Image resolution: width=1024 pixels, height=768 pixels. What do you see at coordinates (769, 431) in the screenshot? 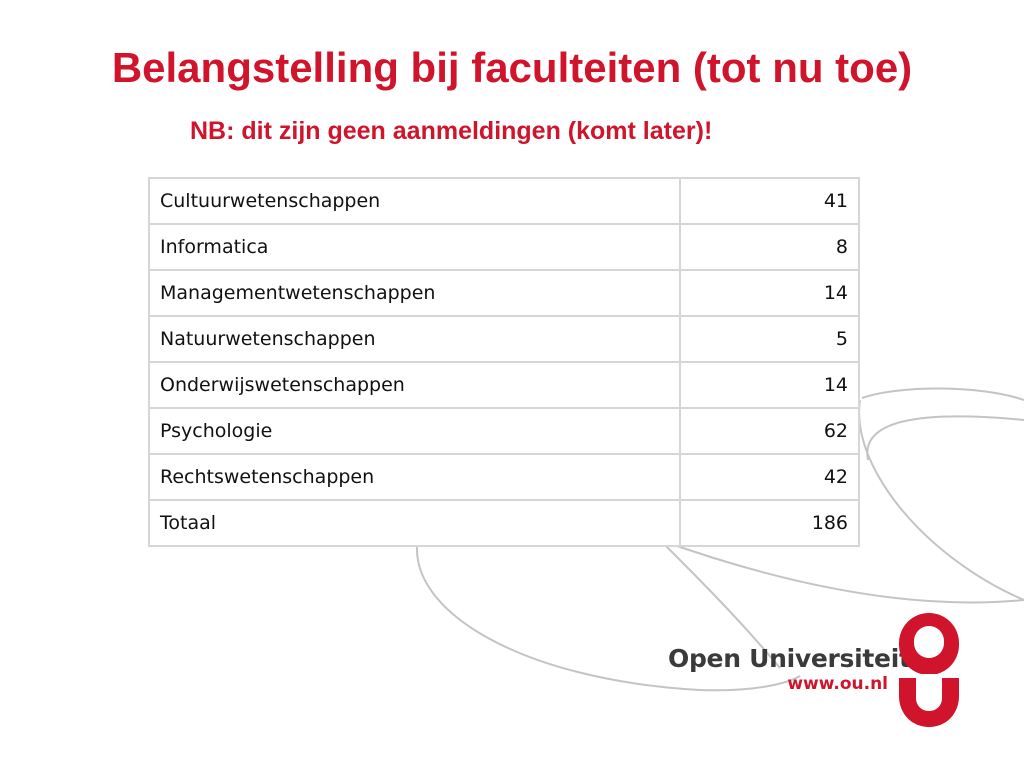
I see `faculty-count-cell: 62` at bounding box center [769, 431].